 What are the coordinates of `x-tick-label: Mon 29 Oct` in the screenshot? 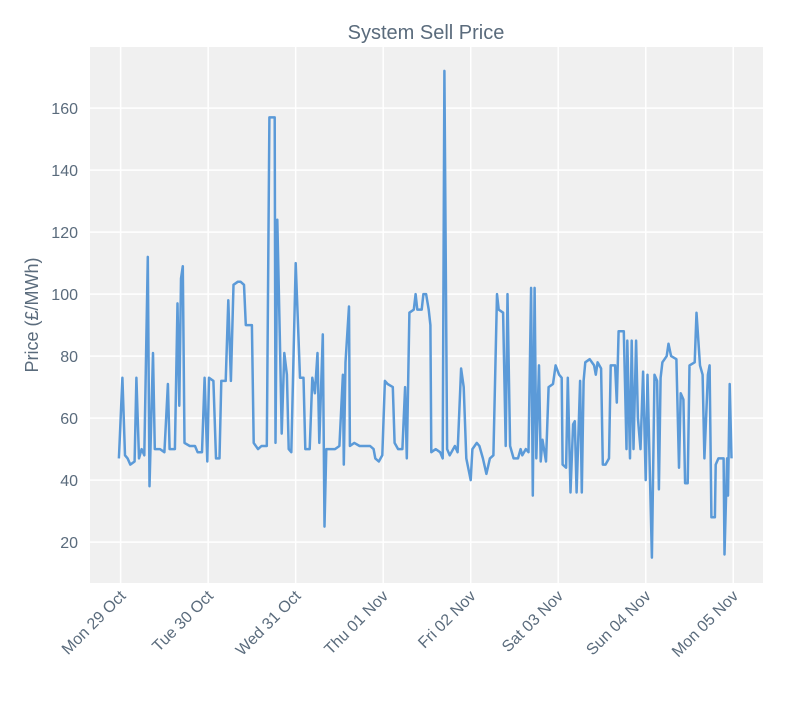 It's located at (94, 622).